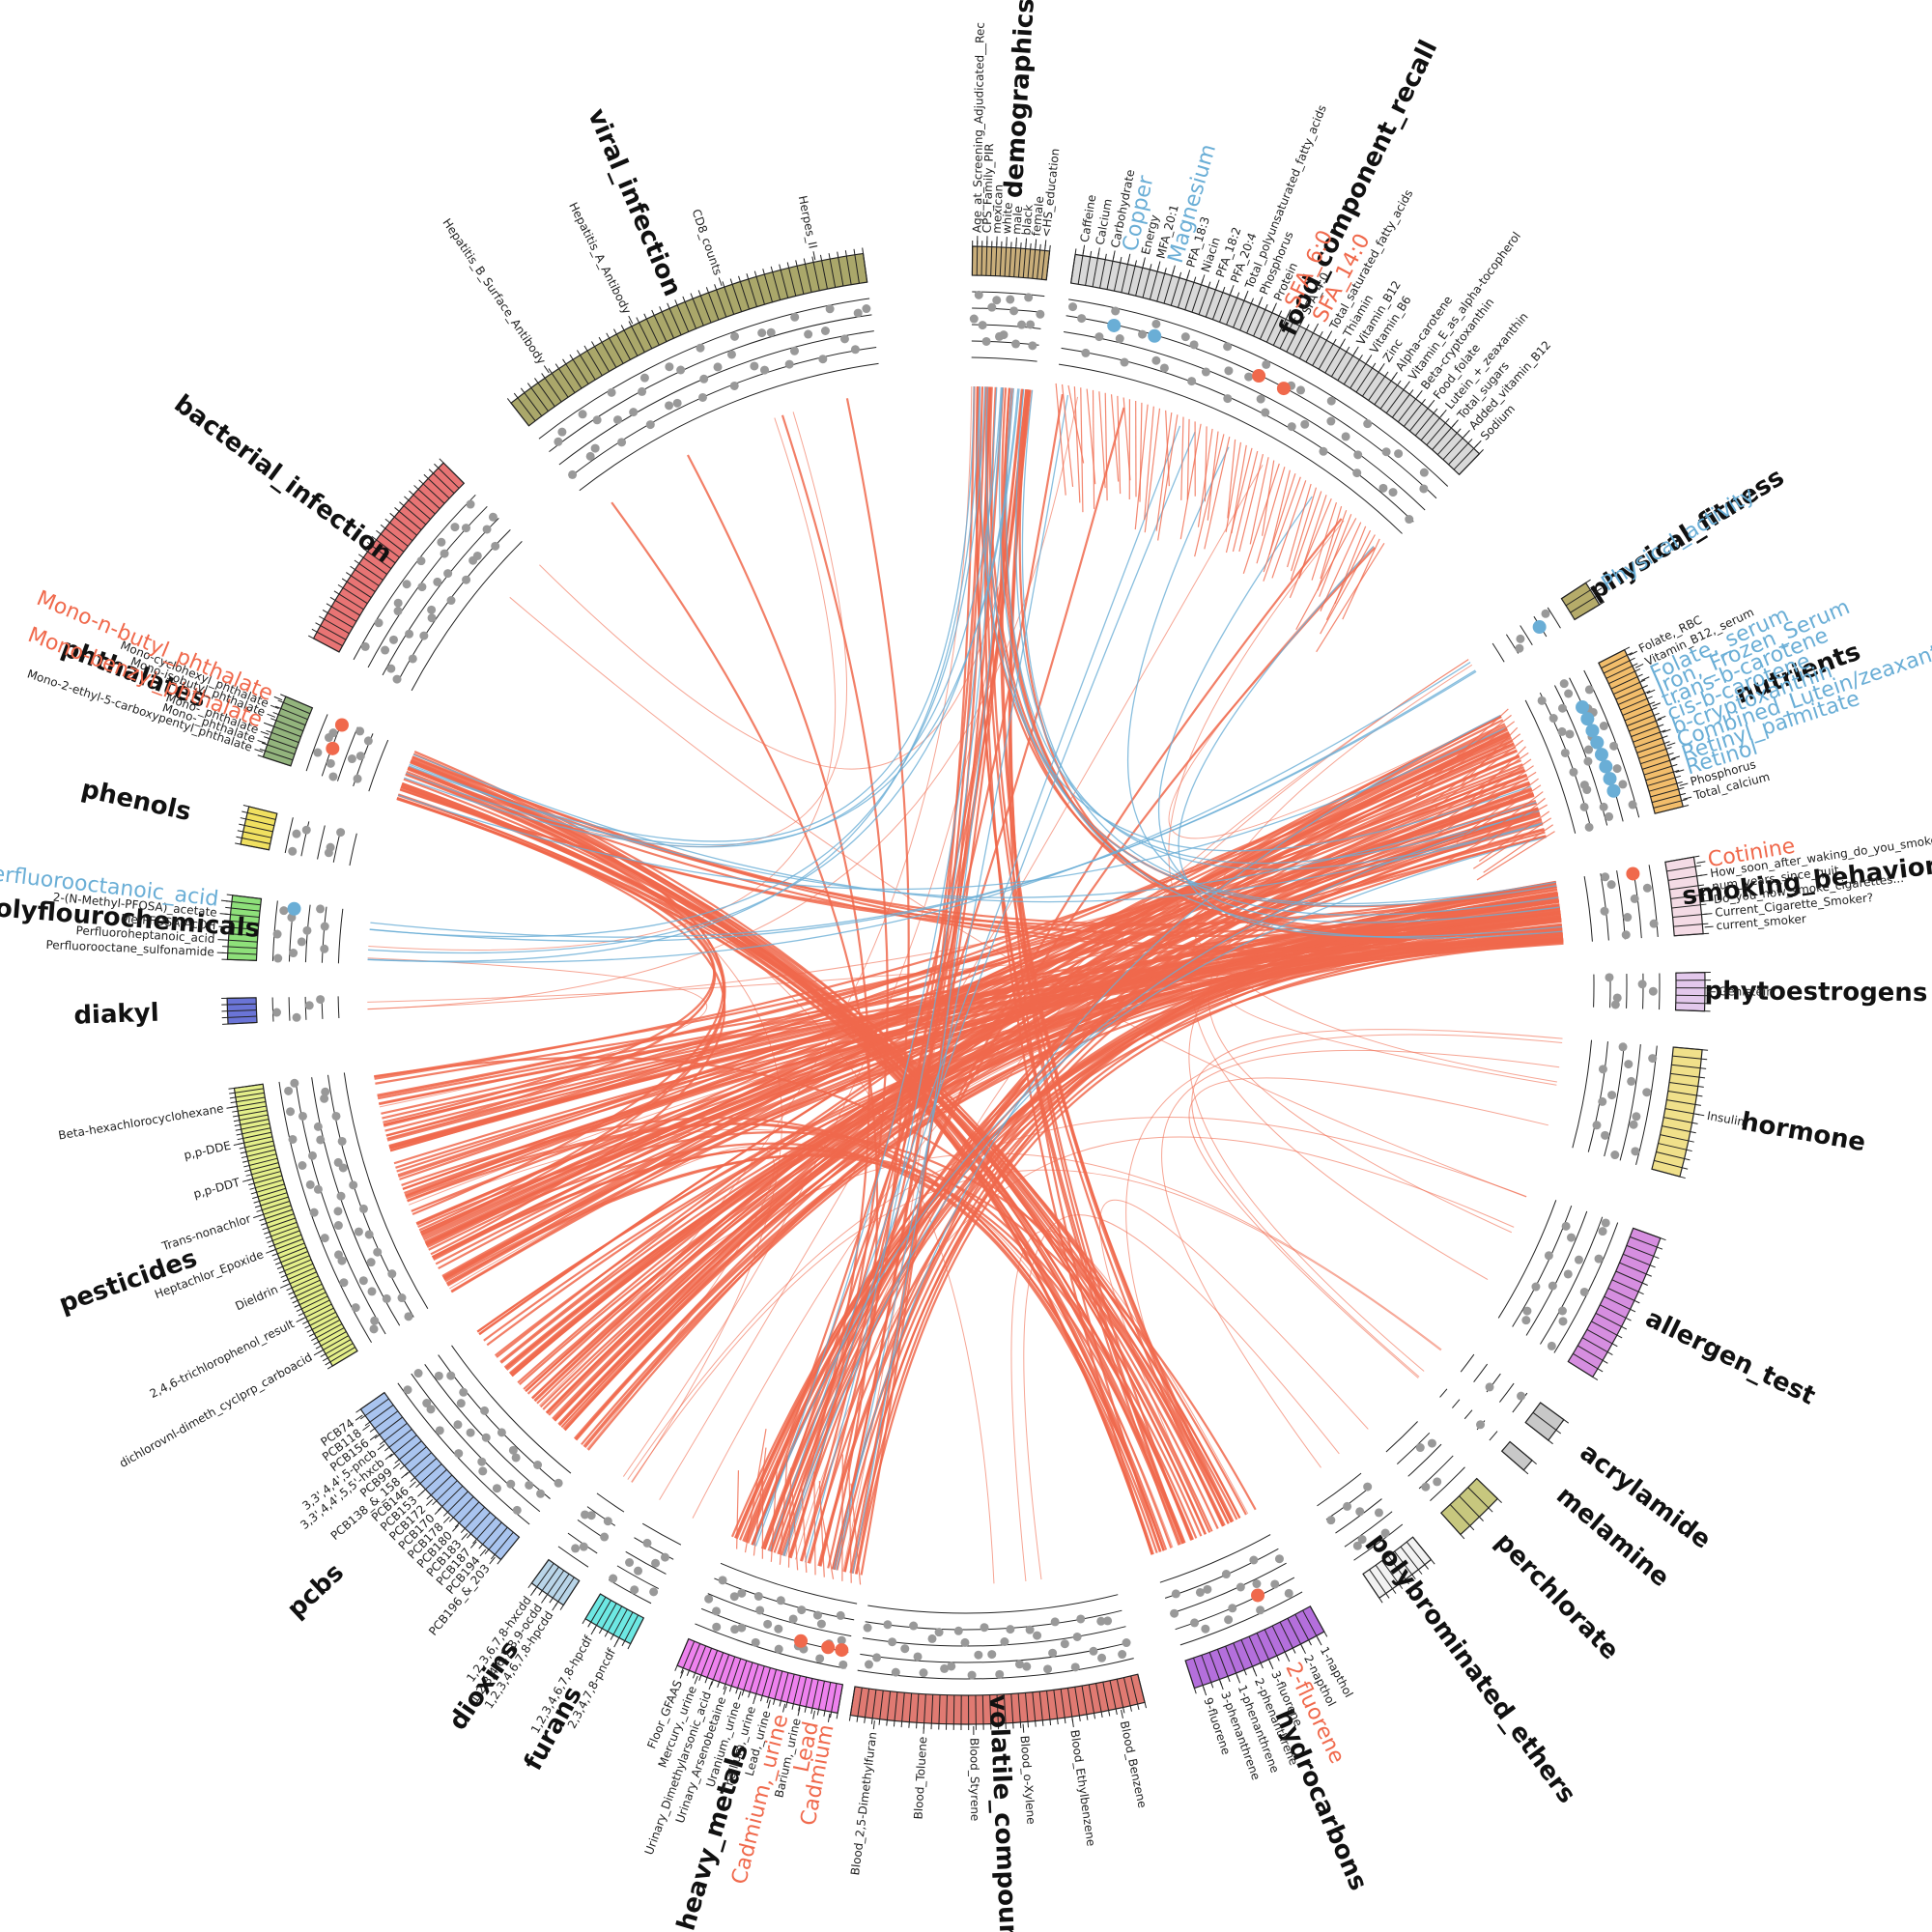 The width and height of the screenshot is (1932, 1932). What do you see at coordinates (1803, 1132) in the screenshot?
I see `group-label: hormone` at bounding box center [1803, 1132].